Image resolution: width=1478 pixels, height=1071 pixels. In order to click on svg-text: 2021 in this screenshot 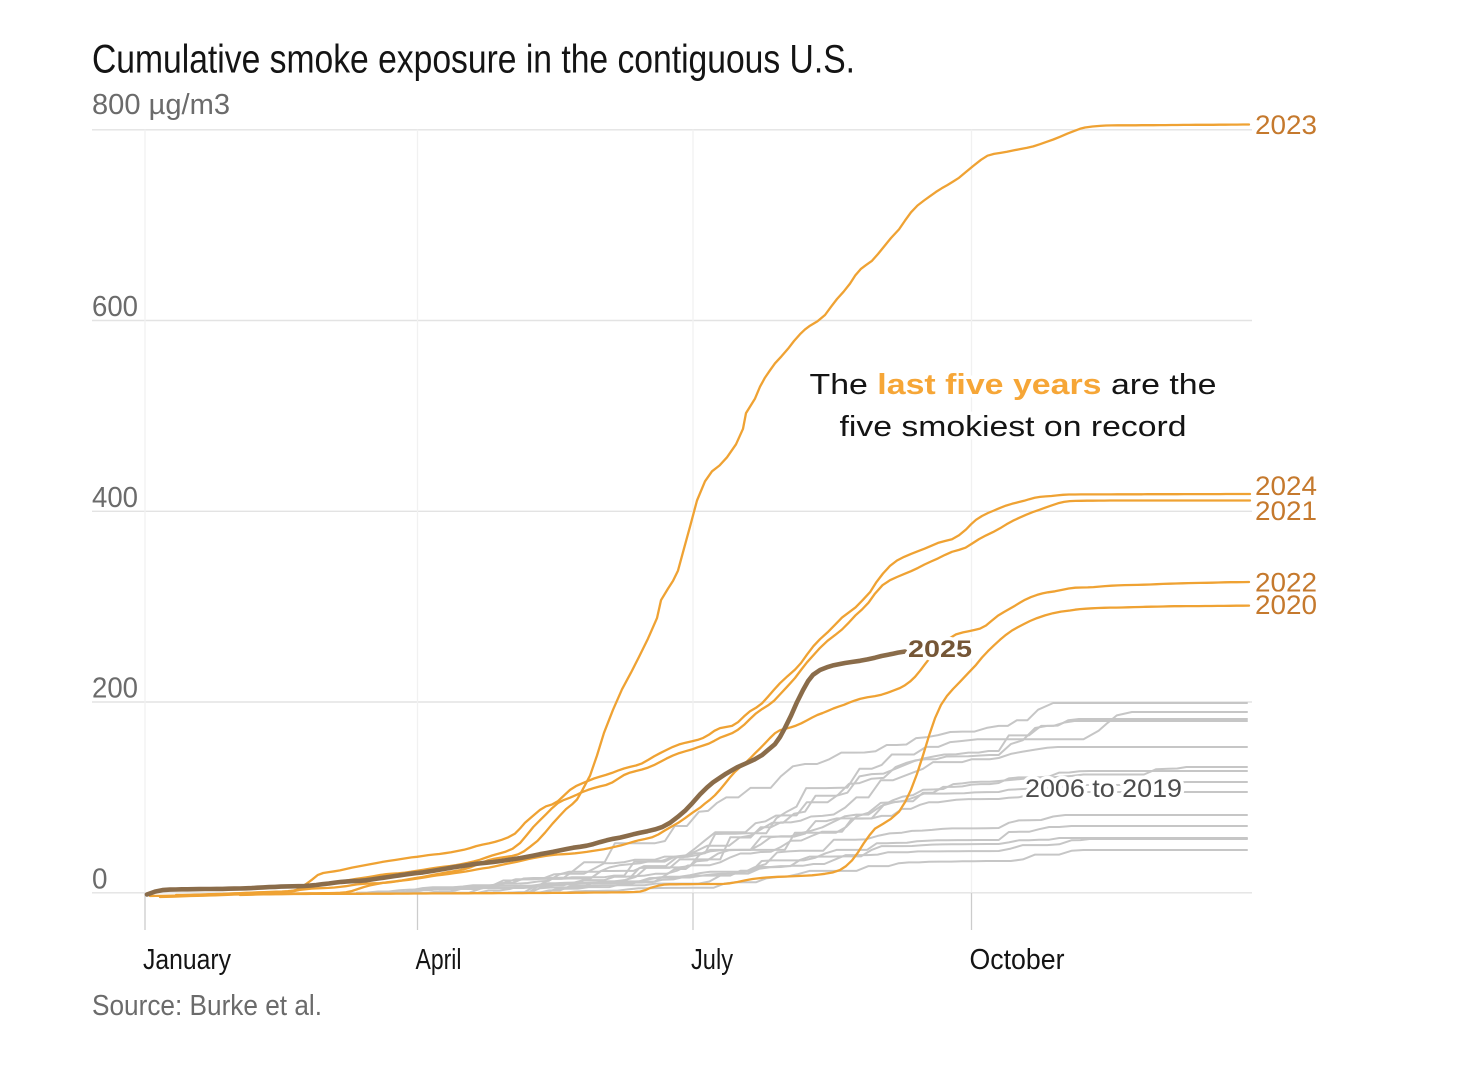, I will do `click(1286, 511)`.